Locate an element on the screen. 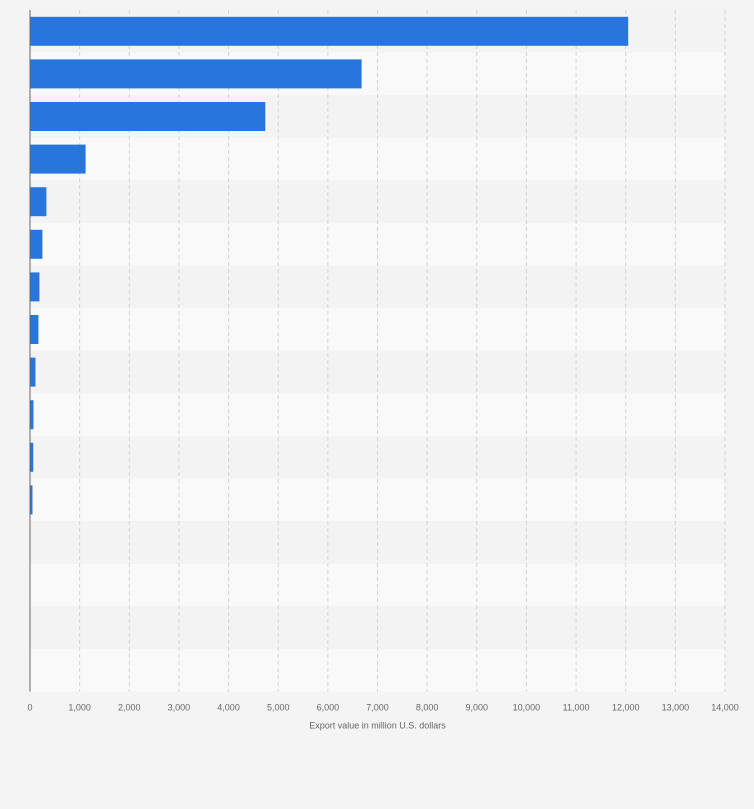 This screenshot has height=809, width=754. x-tick-label: 8,000 is located at coordinates (427, 708).